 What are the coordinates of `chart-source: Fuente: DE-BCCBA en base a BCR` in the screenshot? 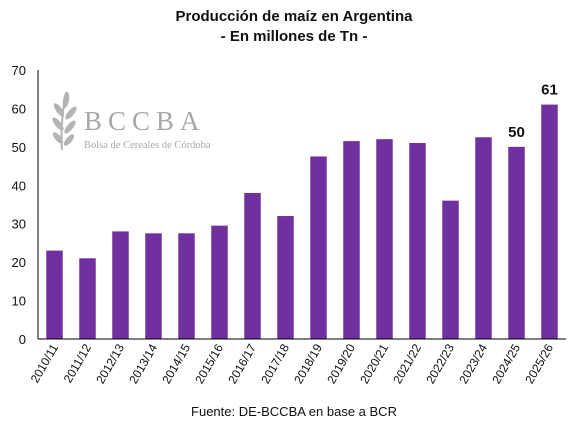 It's located at (294, 411).